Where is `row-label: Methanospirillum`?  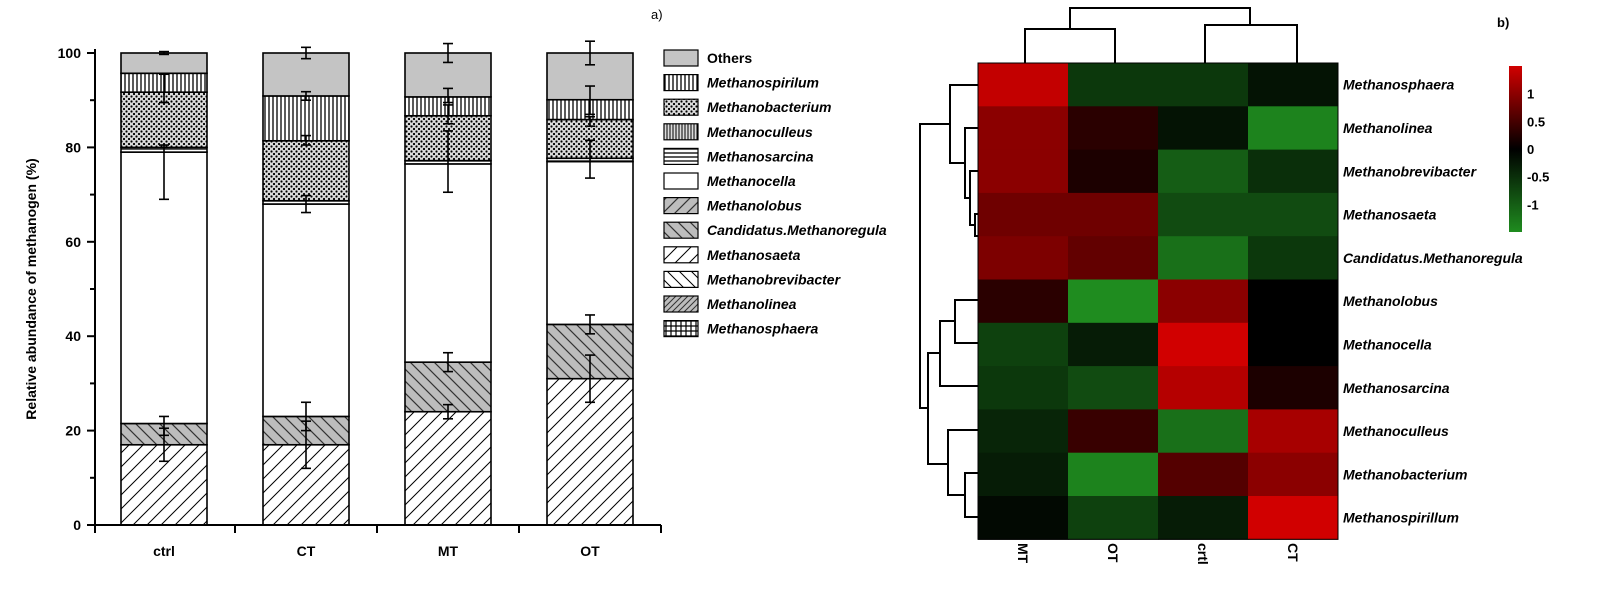 row-label: Methanospirillum is located at coordinates (1401, 518).